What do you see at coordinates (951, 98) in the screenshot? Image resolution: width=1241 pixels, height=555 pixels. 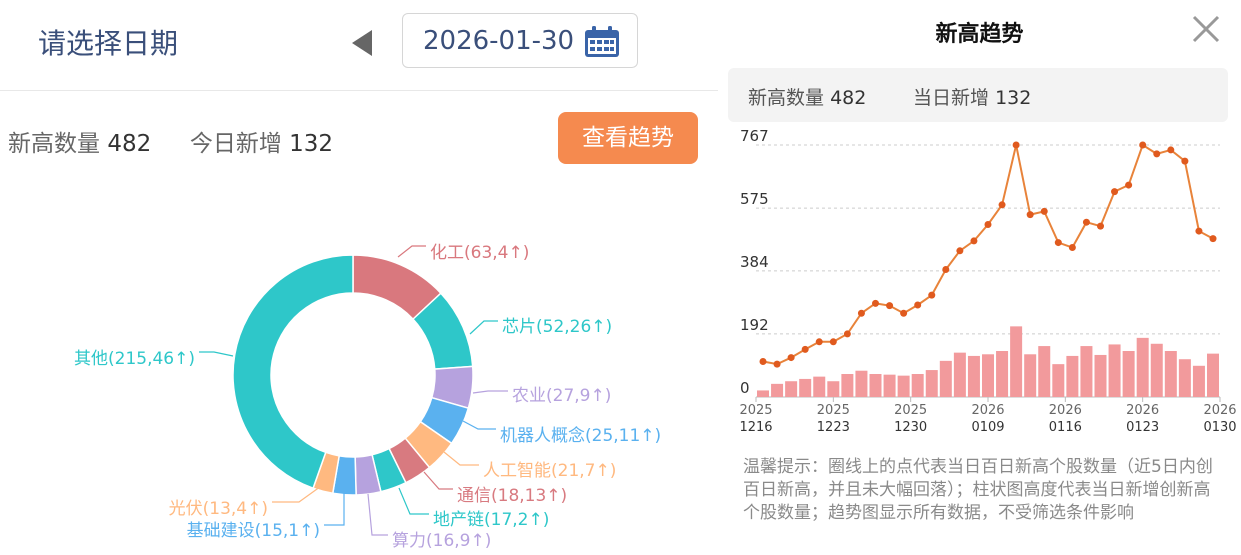 I see `summary-today-label: 当日新增` at bounding box center [951, 98].